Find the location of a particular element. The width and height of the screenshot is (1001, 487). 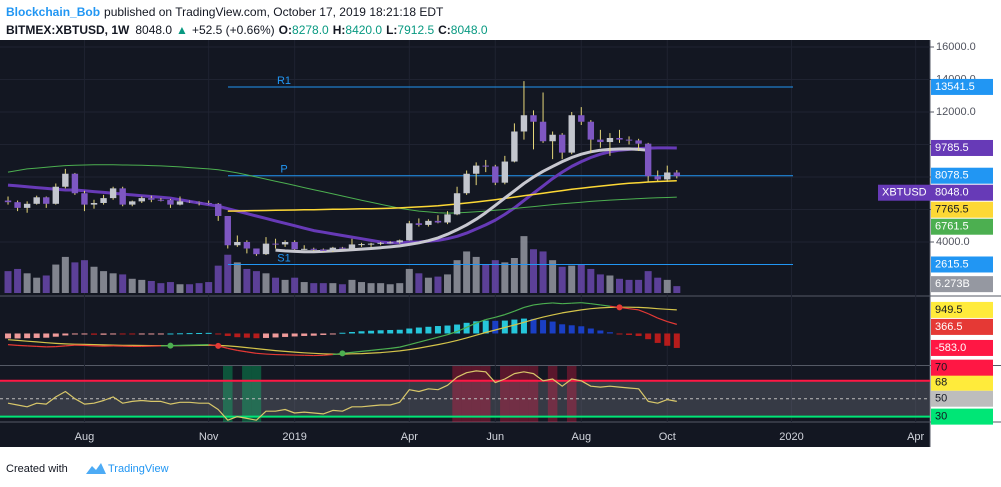

overbought-highlight is located at coordinates (571, 394).